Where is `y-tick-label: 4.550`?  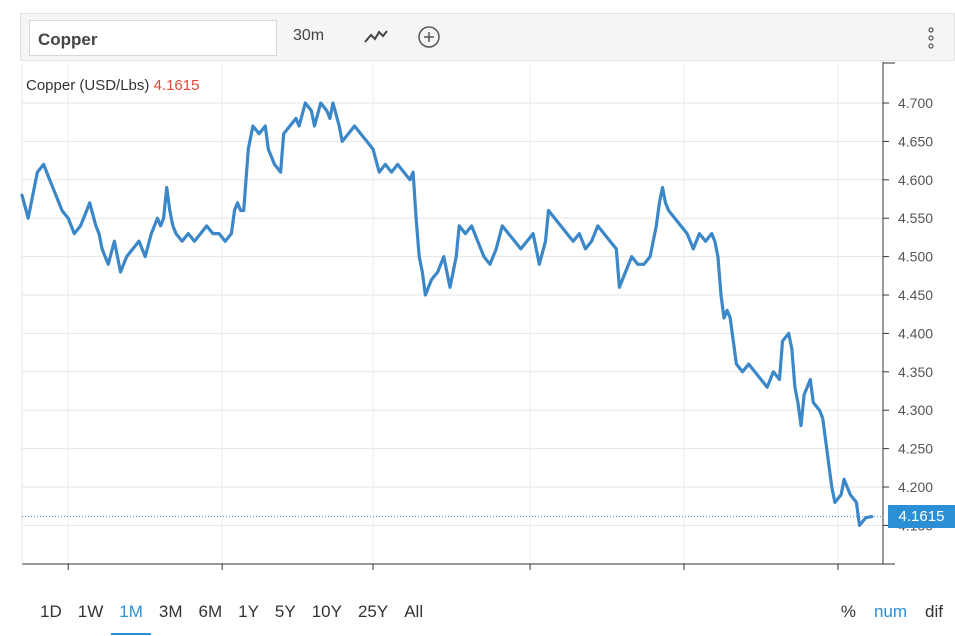
y-tick-label: 4.550 is located at coordinates (915, 218).